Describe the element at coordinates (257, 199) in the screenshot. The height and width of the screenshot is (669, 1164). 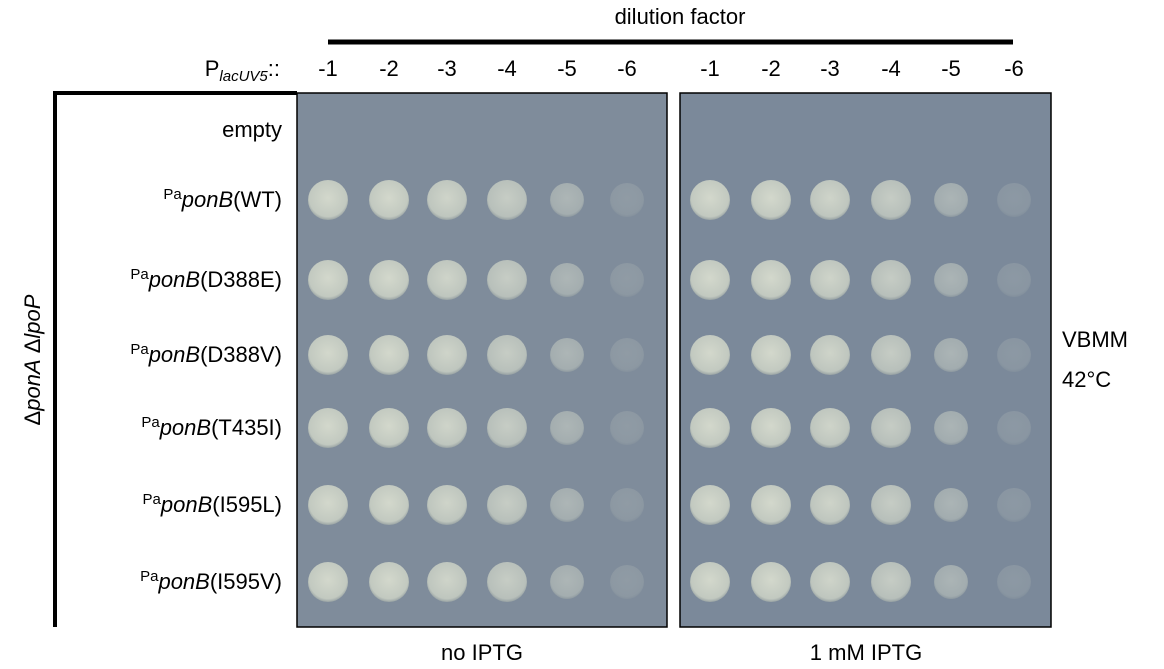
I see `variant-name: (WT)` at that location.